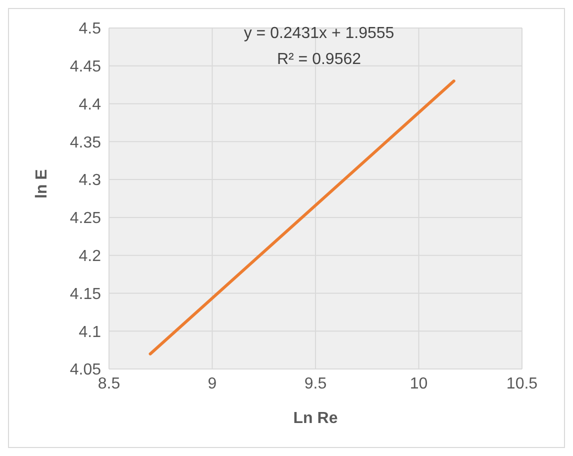 This screenshot has height=456, width=573. Describe the element at coordinates (86, 219) in the screenshot. I see `y-tick-label: 4.25` at that location.